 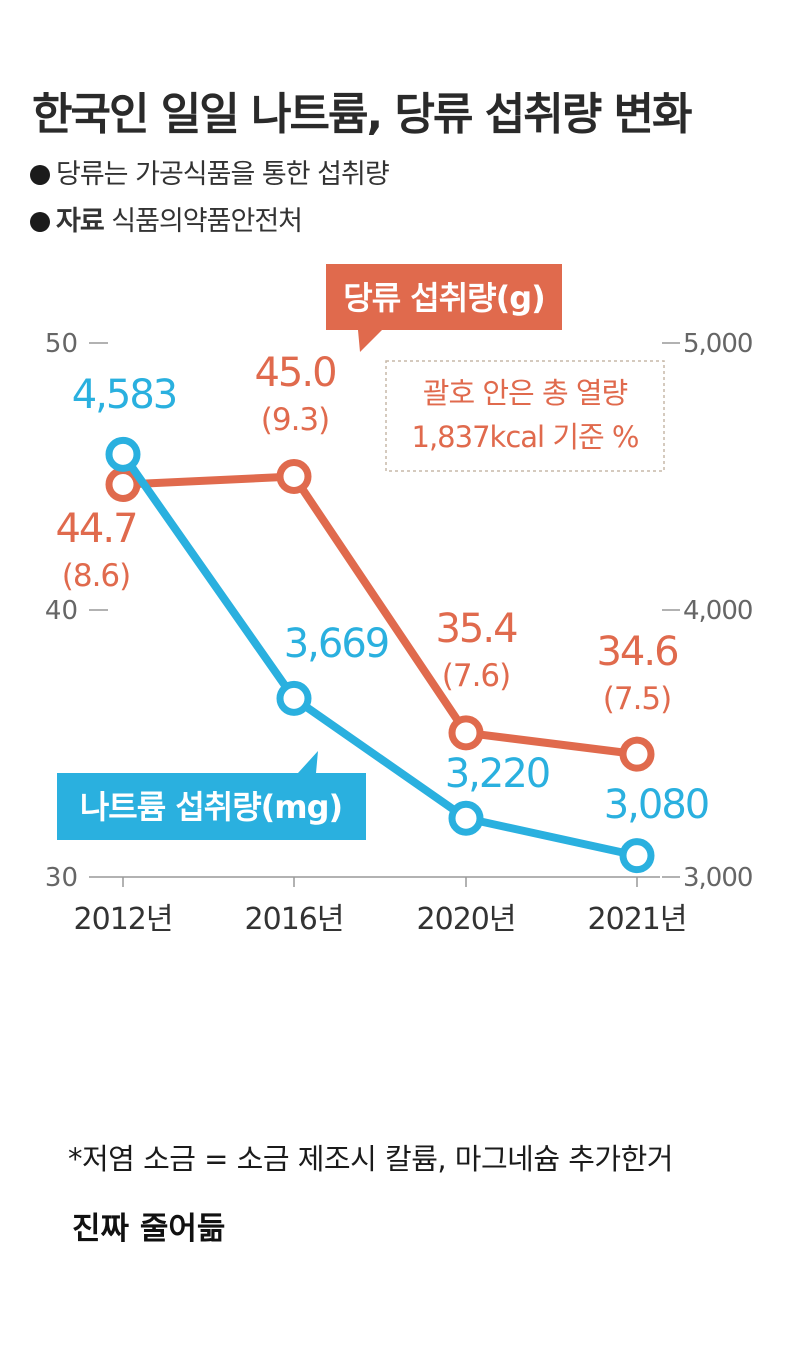 I want to click on subtitle-note: 당류는 가공식품을 통한 섭취량, so click(x=210, y=171).